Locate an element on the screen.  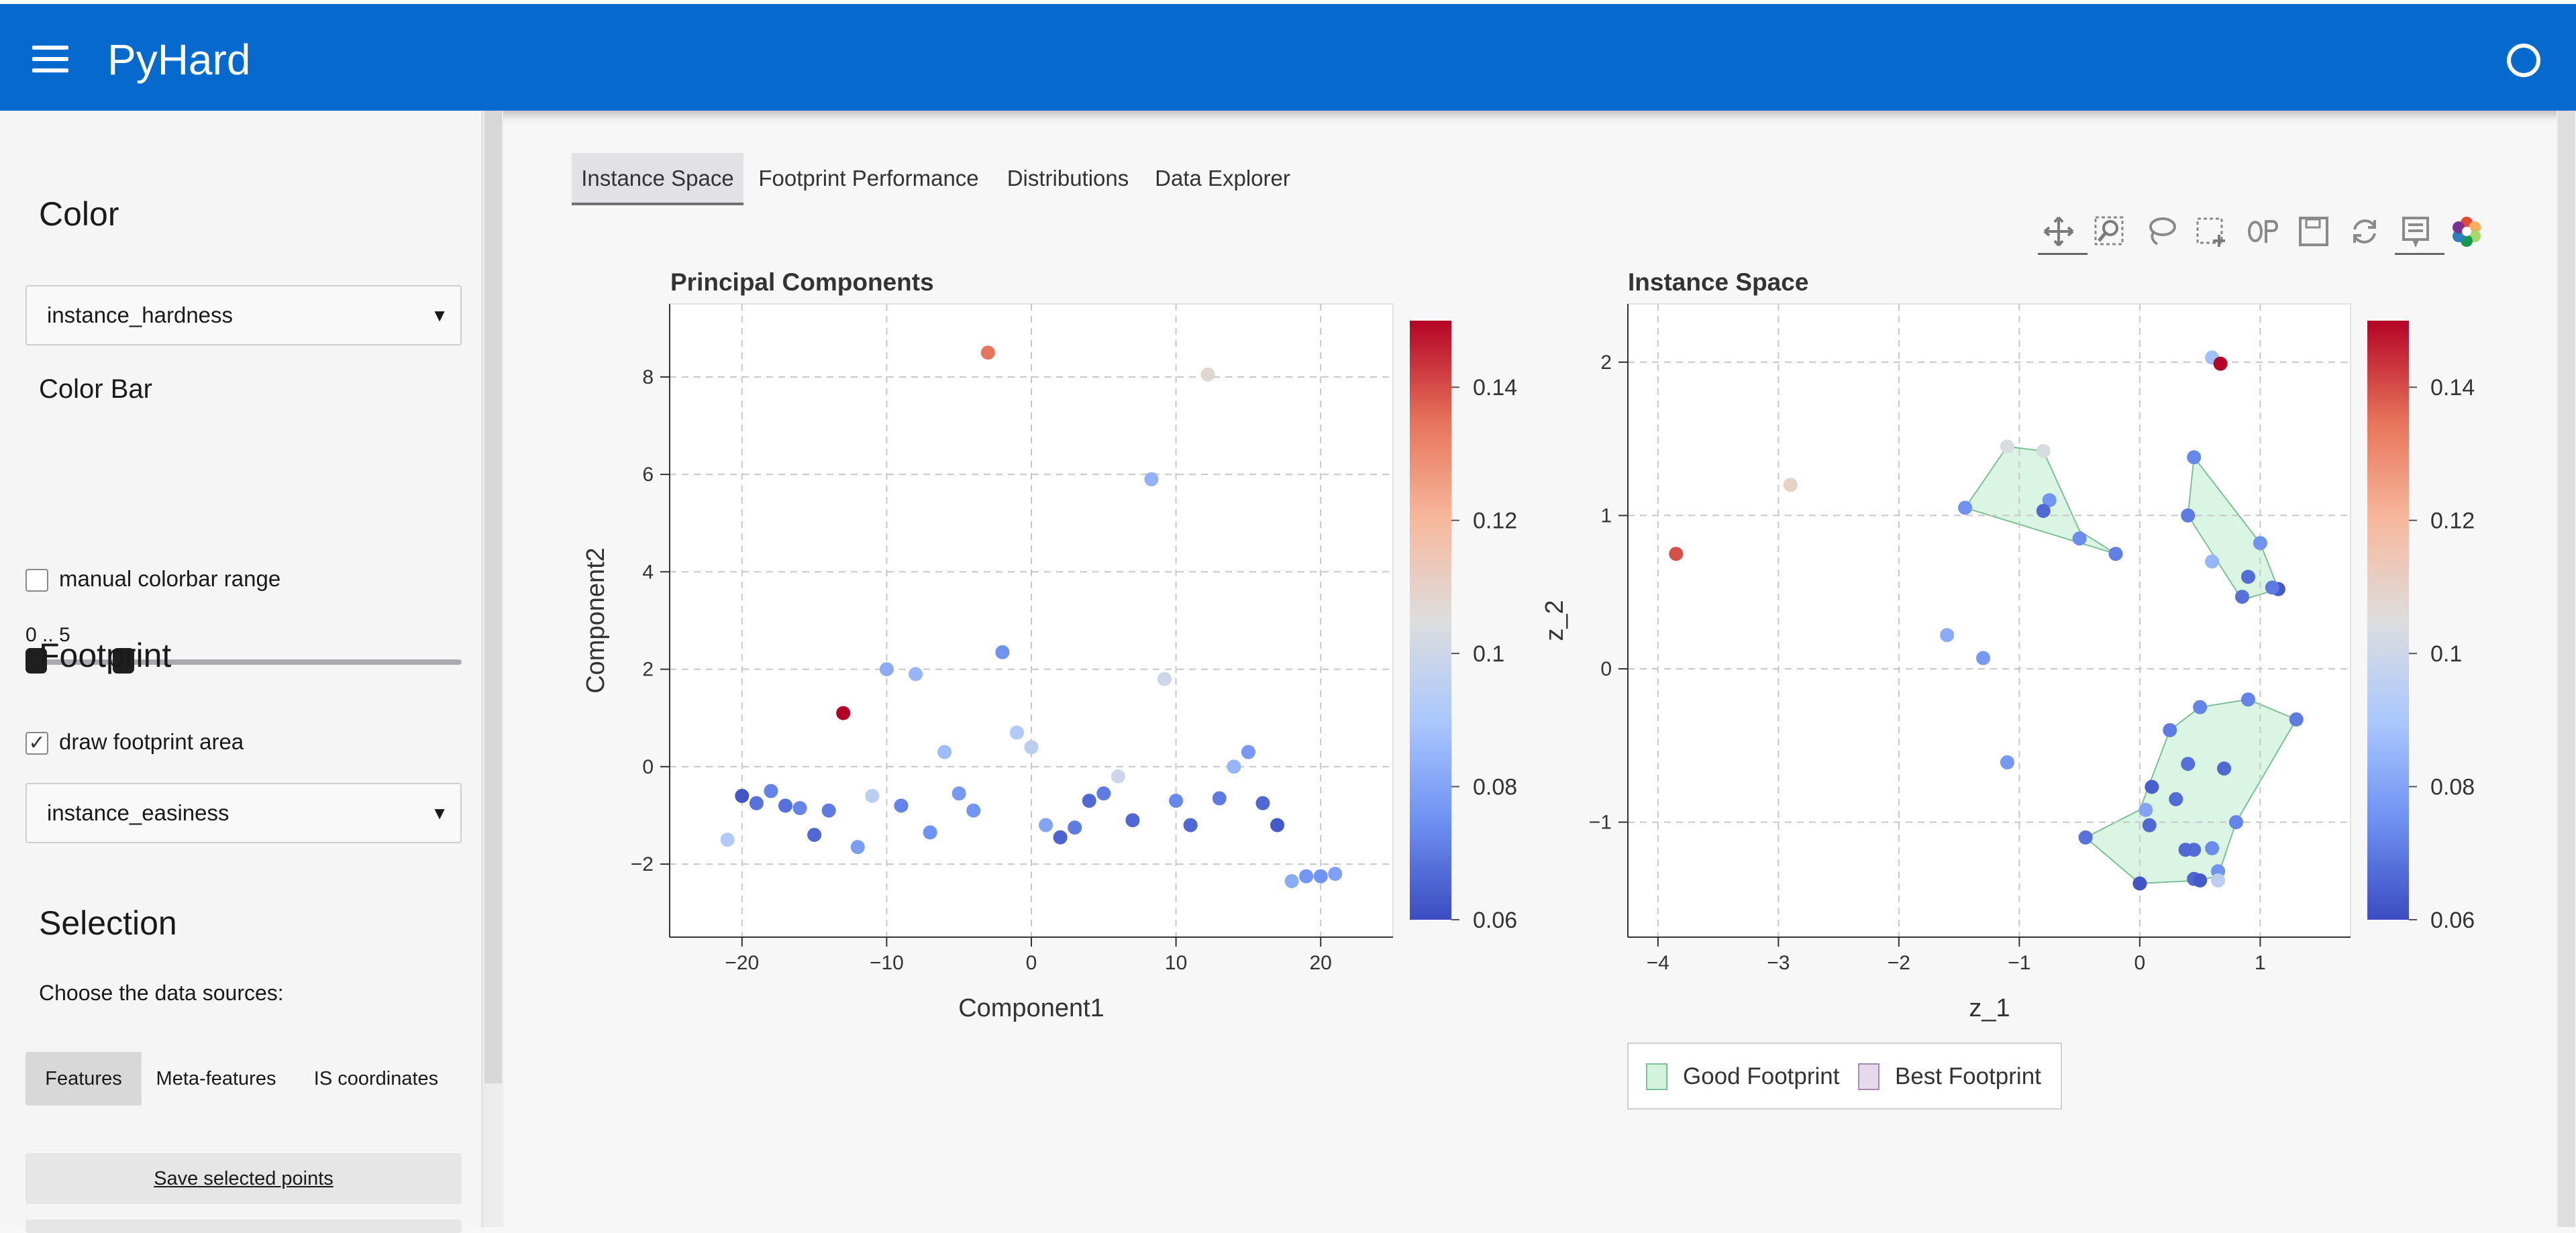
menu-icon is located at coordinates (50, 59).